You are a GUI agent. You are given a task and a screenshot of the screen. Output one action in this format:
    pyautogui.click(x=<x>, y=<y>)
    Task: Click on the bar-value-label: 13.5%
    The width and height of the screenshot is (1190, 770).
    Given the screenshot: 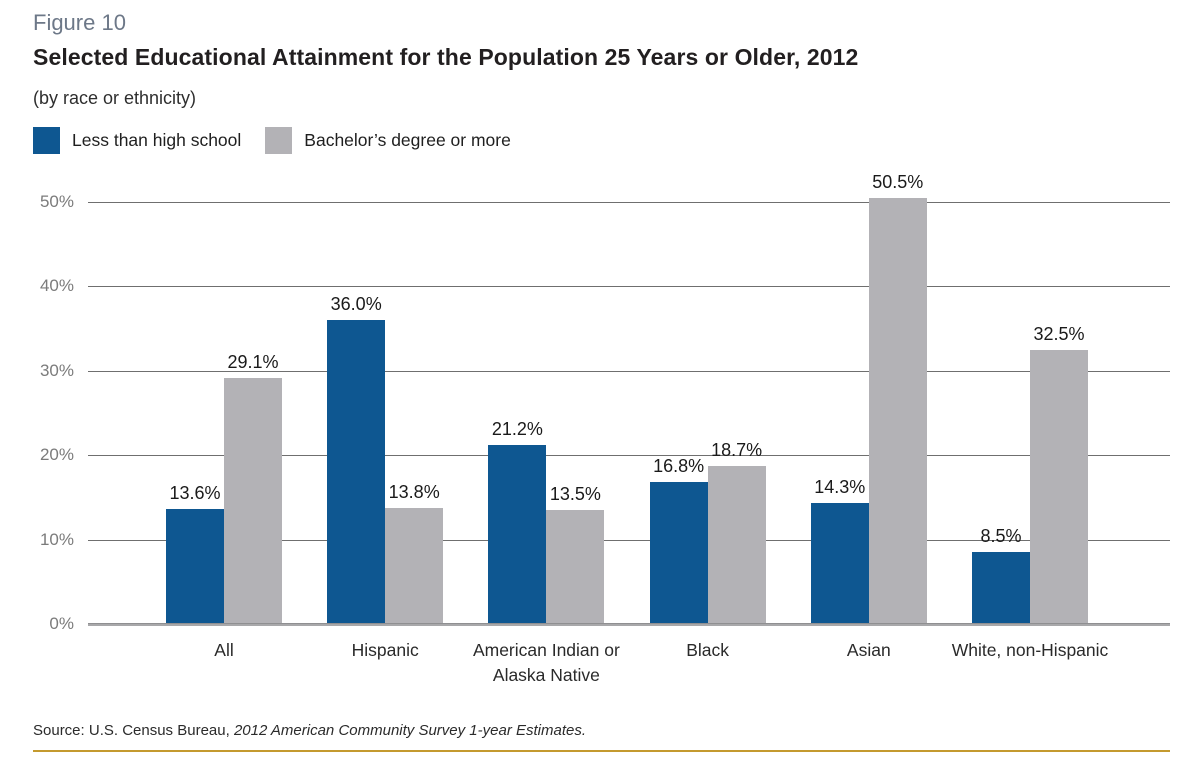 What is the action you would take?
    pyautogui.click(x=575, y=494)
    